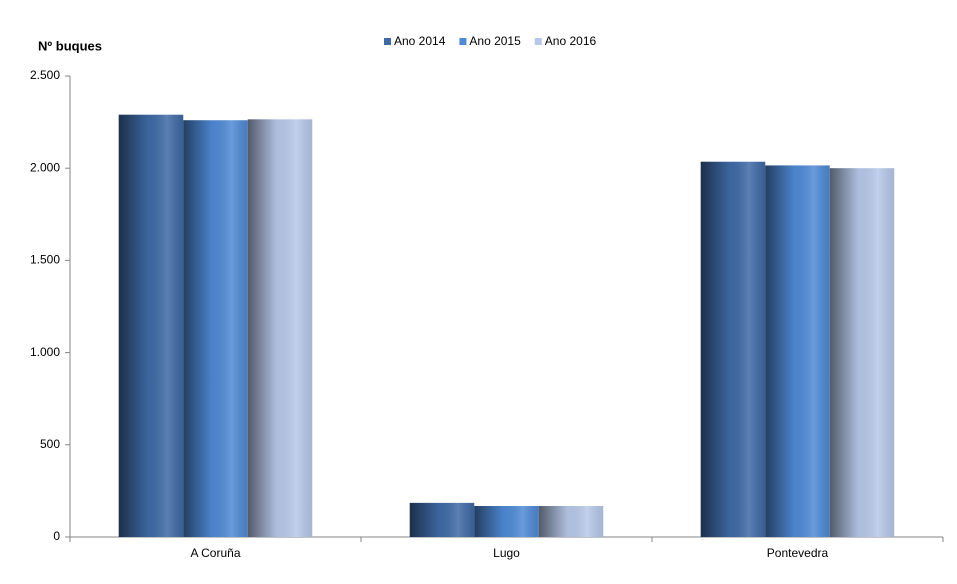 This screenshot has height=584, width=957. Describe the element at coordinates (495, 41) in the screenshot. I see `legend-label: Ano 2015` at that location.